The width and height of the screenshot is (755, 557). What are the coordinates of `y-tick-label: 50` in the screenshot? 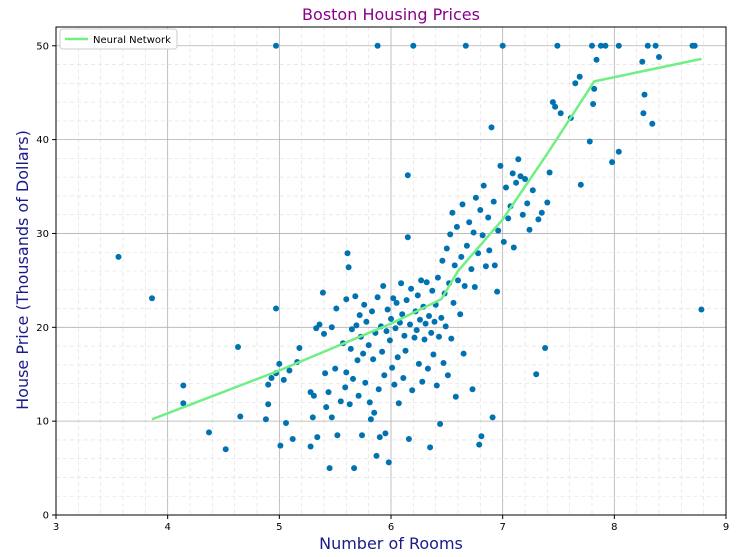 It's located at (42, 46).